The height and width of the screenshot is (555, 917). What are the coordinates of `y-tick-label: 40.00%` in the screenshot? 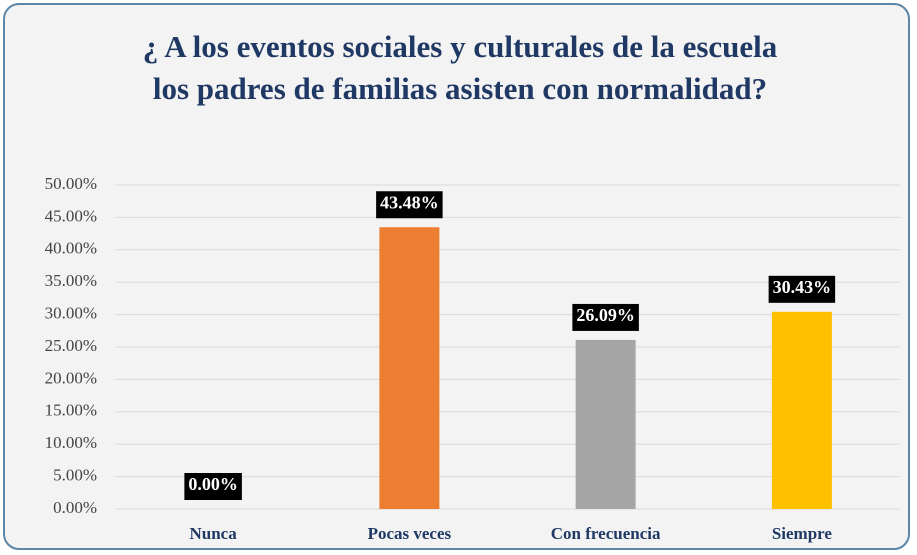 It's located at (71, 248).